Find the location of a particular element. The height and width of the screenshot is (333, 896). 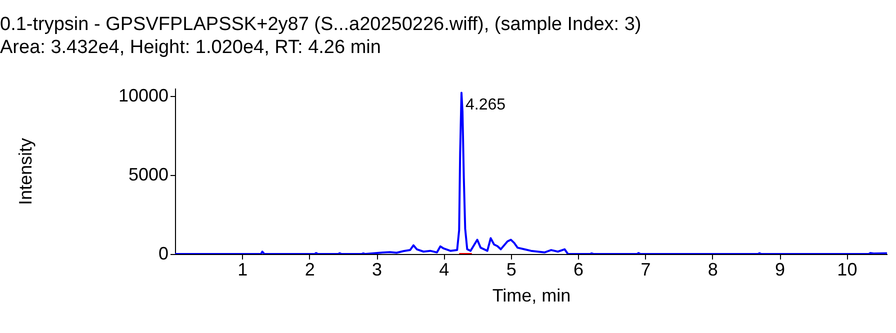

y-axis-title: Intensity is located at coordinates (26, 172).